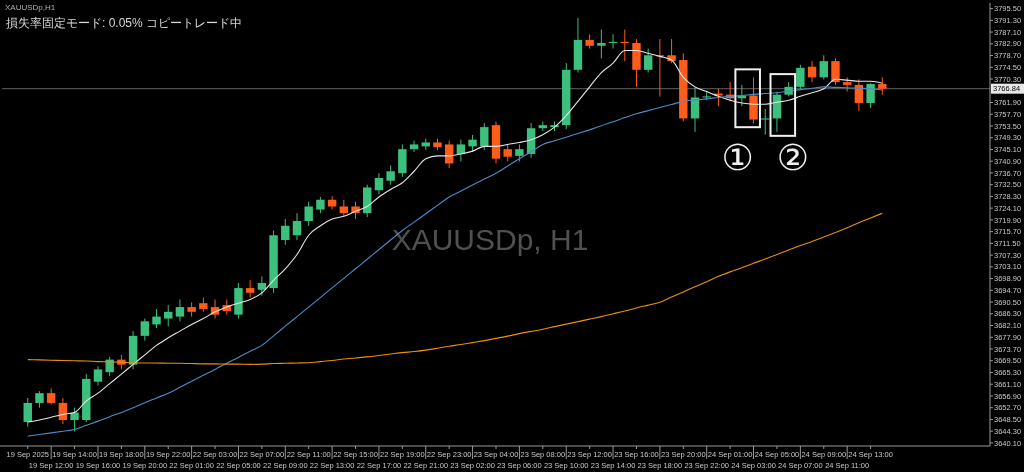 The image size is (1024, 472). I want to click on annotation: ①, so click(737, 157).